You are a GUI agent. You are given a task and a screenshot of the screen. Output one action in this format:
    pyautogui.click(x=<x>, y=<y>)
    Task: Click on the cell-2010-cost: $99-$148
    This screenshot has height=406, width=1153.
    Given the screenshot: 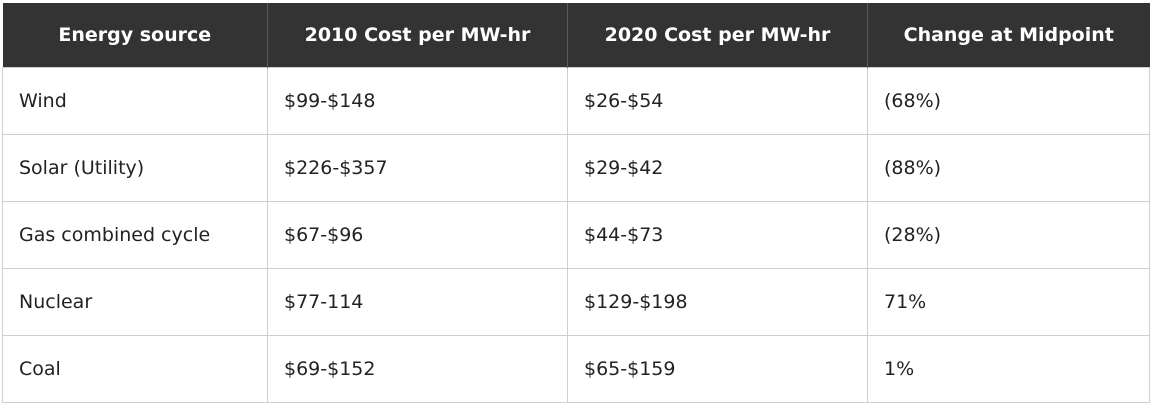 What is the action you would take?
    pyautogui.click(x=417, y=101)
    